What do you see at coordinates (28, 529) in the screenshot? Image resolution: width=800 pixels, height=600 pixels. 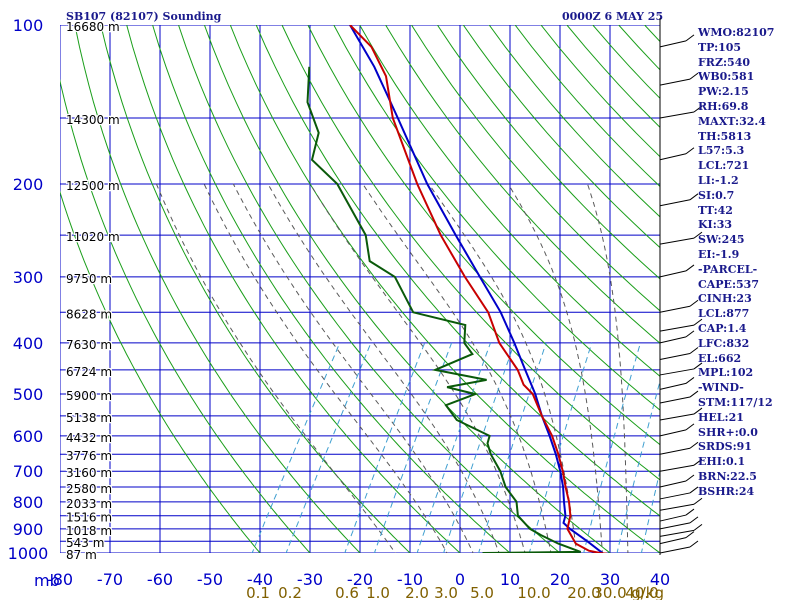 I see `pressure-tick-label: 900` at bounding box center [28, 529].